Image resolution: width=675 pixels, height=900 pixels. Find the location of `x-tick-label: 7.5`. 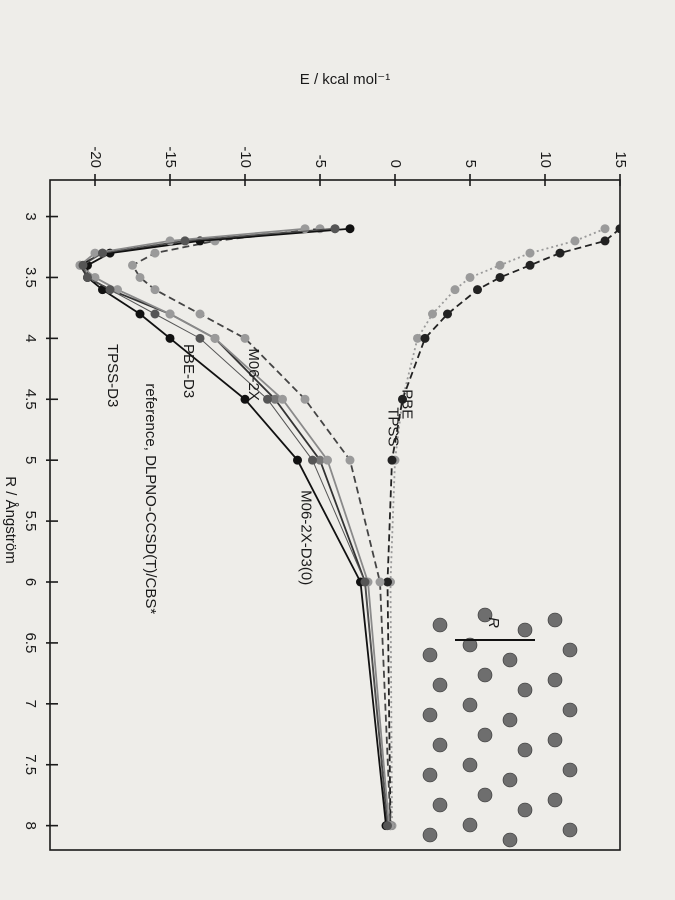

x-tick-label: 7.5 is located at coordinates (30, 764).